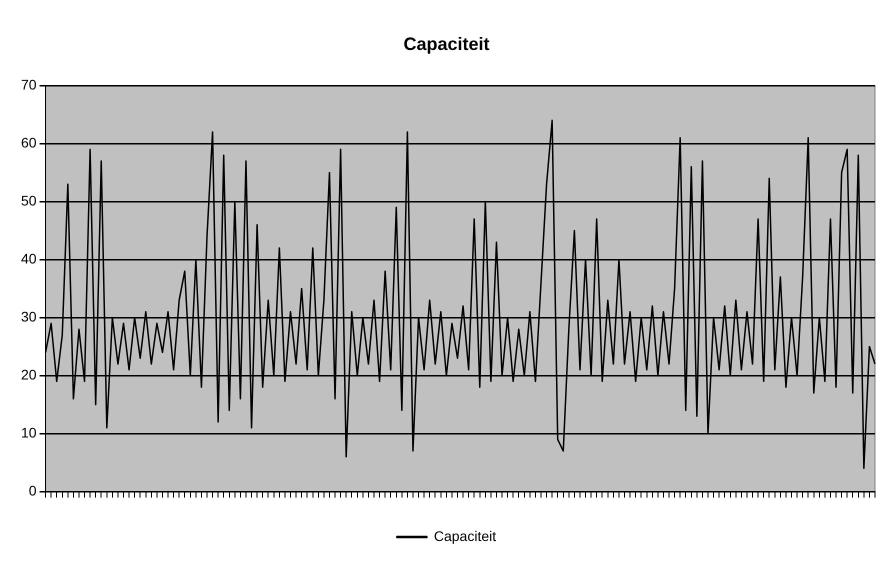 The width and height of the screenshot is (893, 574). What do you see at coordinates (465, 536) in the screenshot?
I see `legend-label: Capaciteit` at bounding box center [465, 536].